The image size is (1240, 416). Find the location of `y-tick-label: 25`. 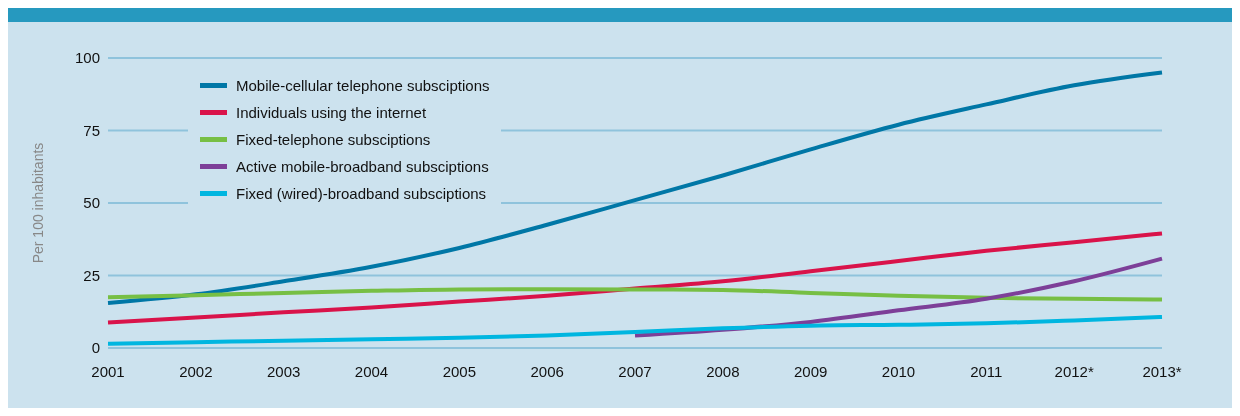

y-tick-label: 25 is located at coordinates (91, 275).